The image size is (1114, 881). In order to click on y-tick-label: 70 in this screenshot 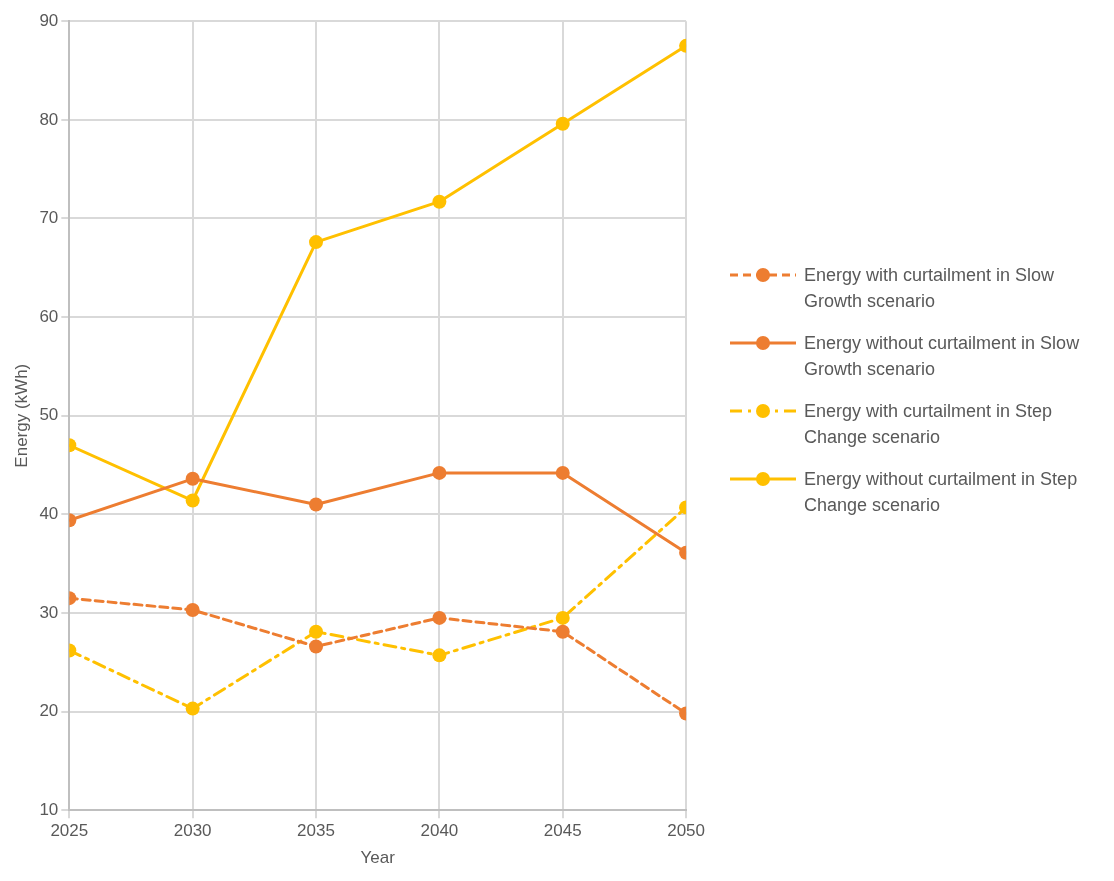, I will do `click(49, 218)`.